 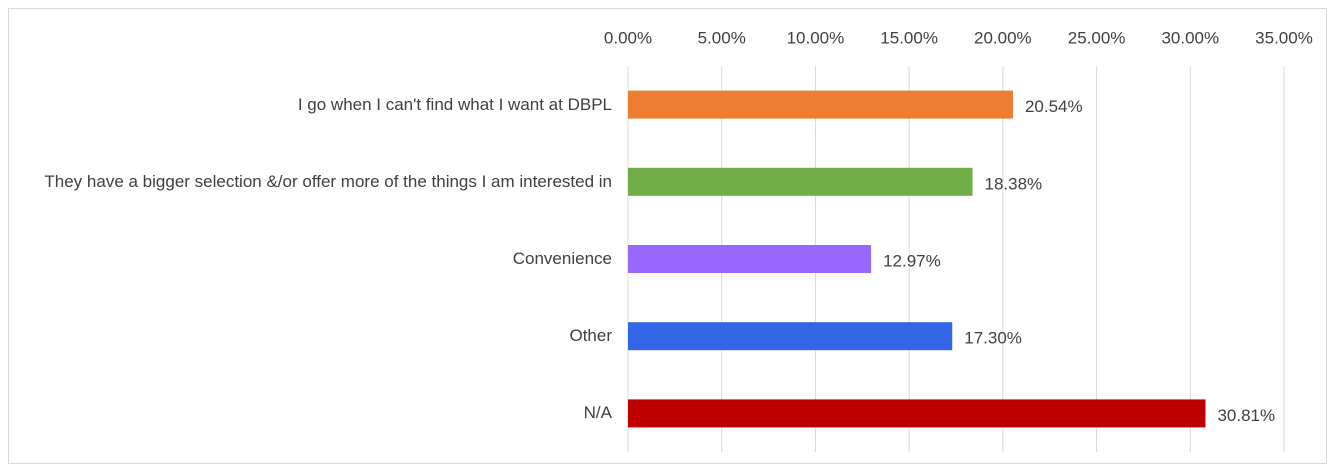 What do you see at coordinates (306, 336) in the screenshot?
I see `category-label-box: Other` at bounding box center [306, 336].